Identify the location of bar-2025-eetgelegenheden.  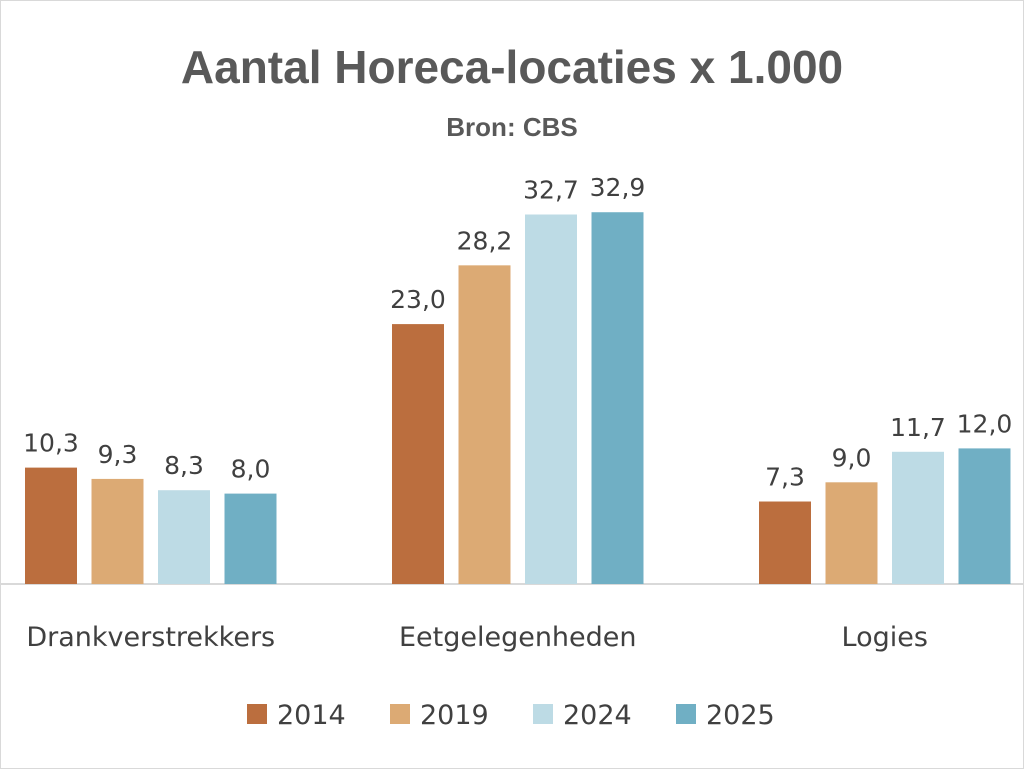
(617, 398).